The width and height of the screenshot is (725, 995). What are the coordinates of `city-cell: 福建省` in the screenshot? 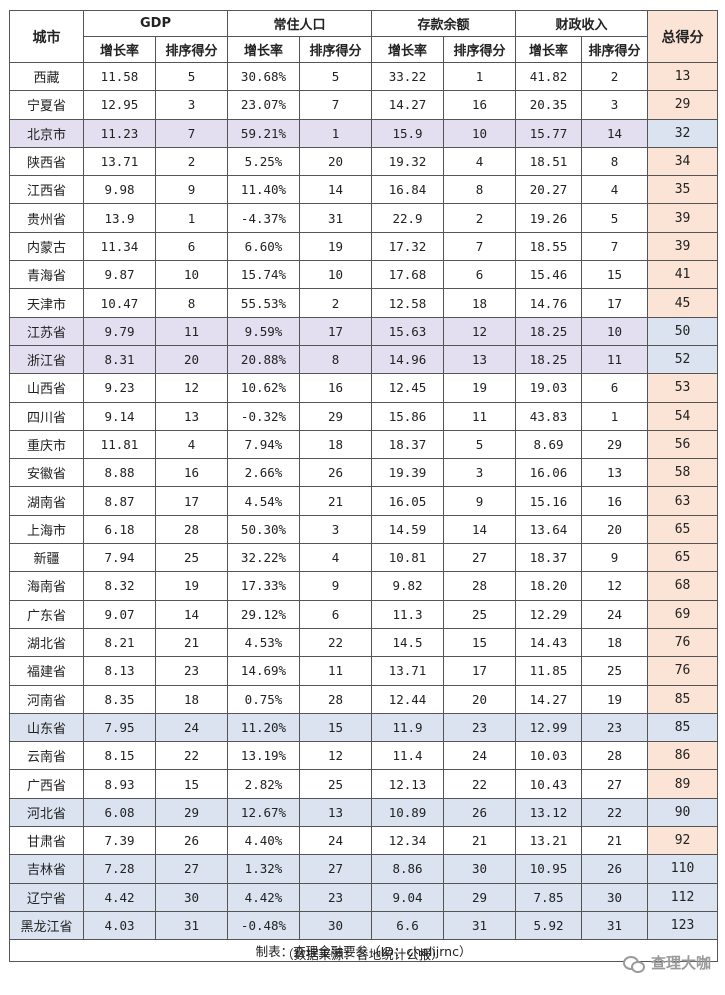 It's located at (46, 671).